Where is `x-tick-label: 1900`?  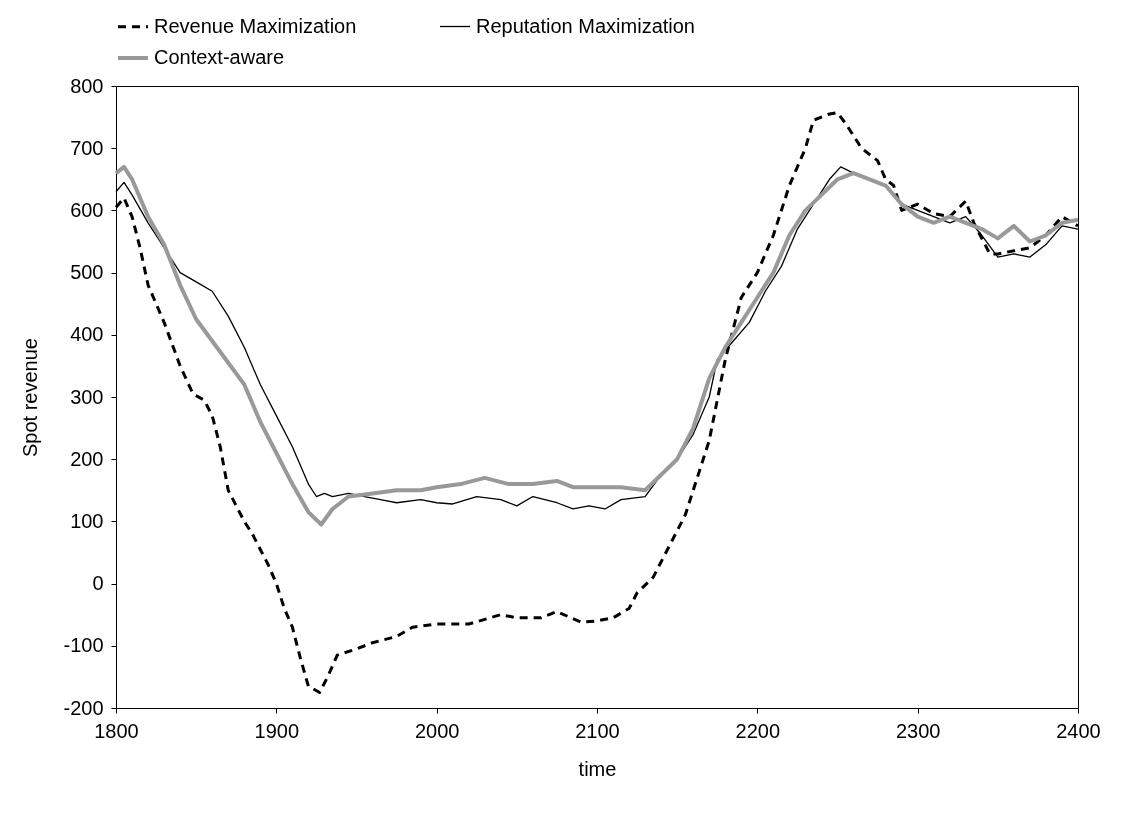
x-tick-label: 1900 is located at coordinates (277, 730).